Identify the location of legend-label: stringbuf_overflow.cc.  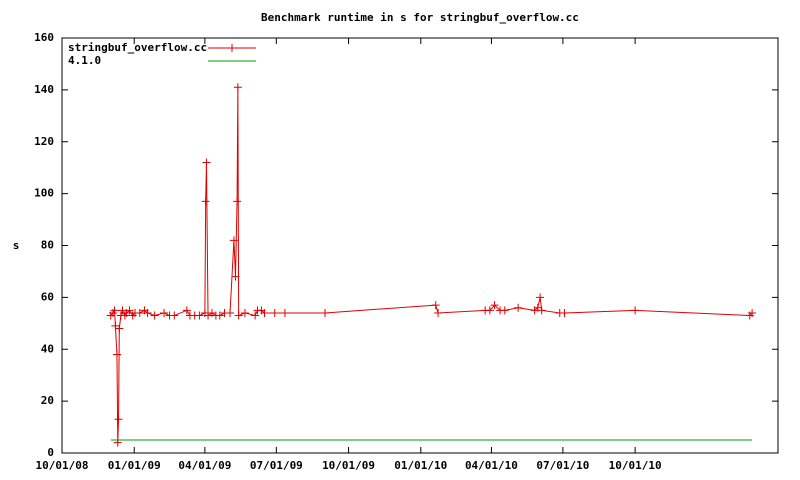
(137, 47).